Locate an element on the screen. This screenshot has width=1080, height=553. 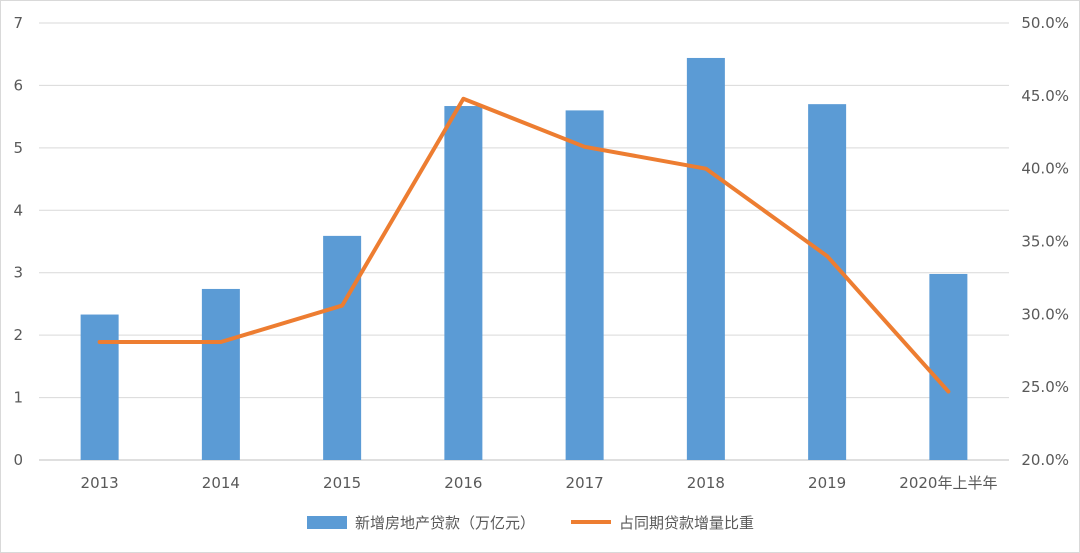
right-tick-label: 30.0% is located at coordinates (1045, 314).